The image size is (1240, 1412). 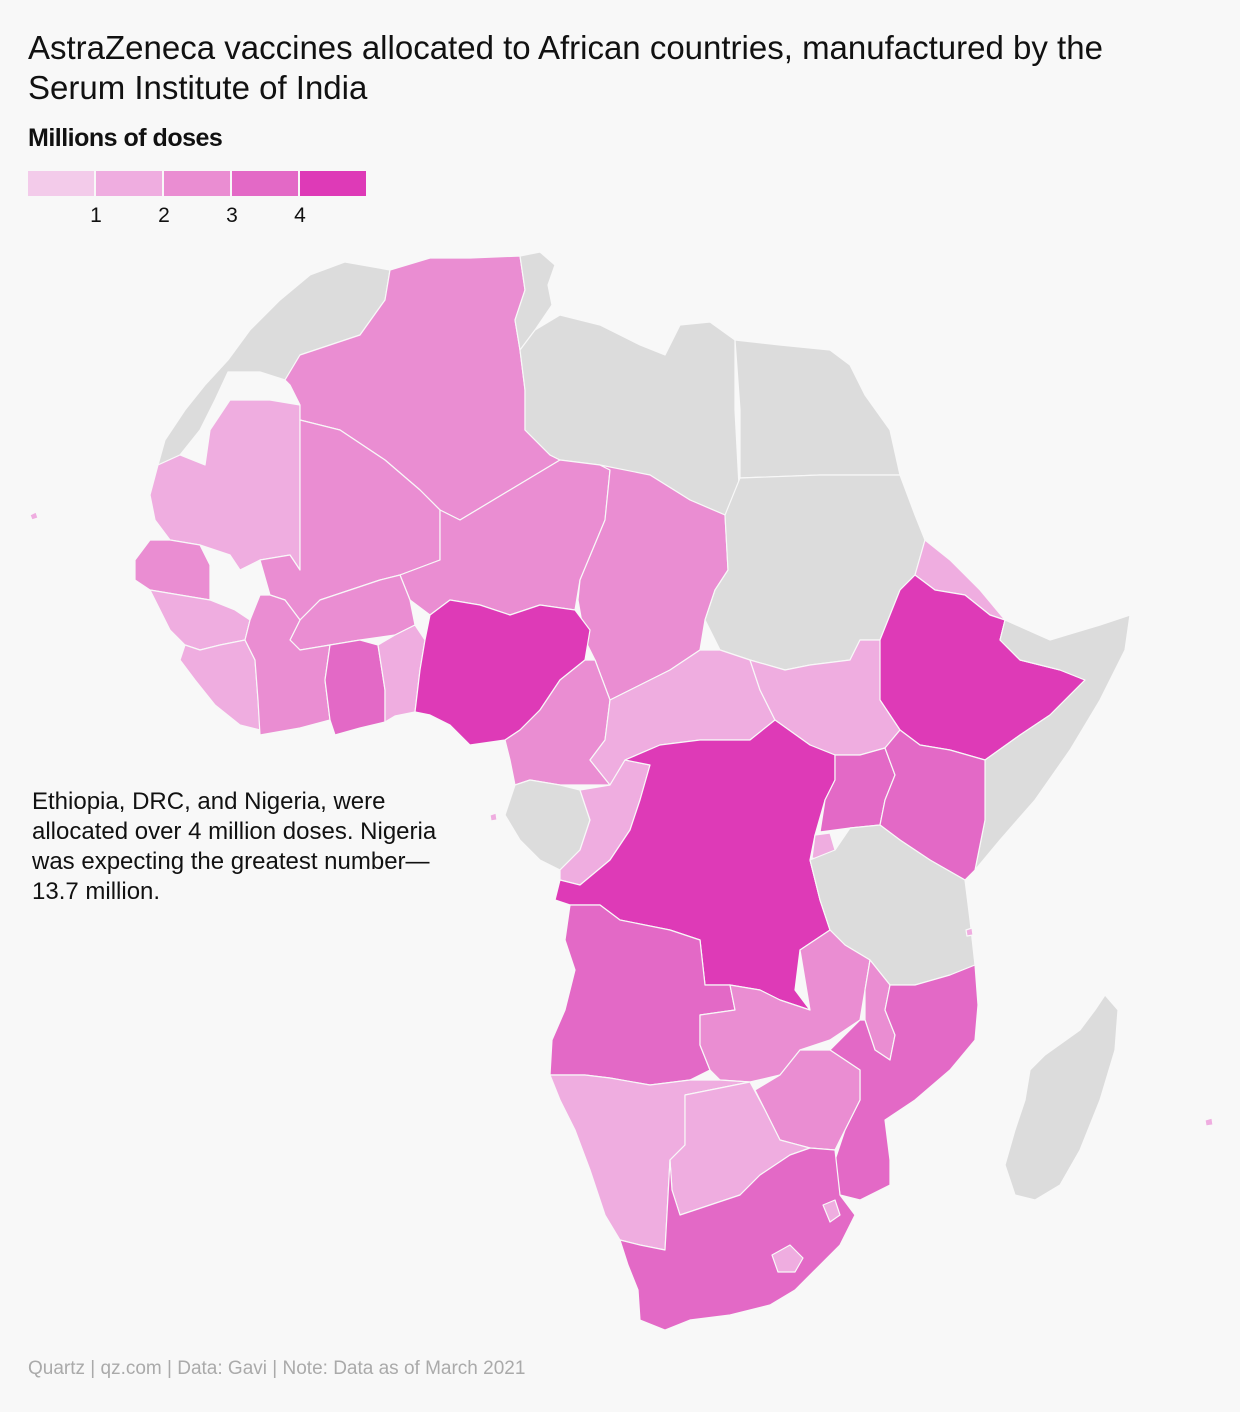 I want to click on region-lesotho, so click(x=787, y=1258).